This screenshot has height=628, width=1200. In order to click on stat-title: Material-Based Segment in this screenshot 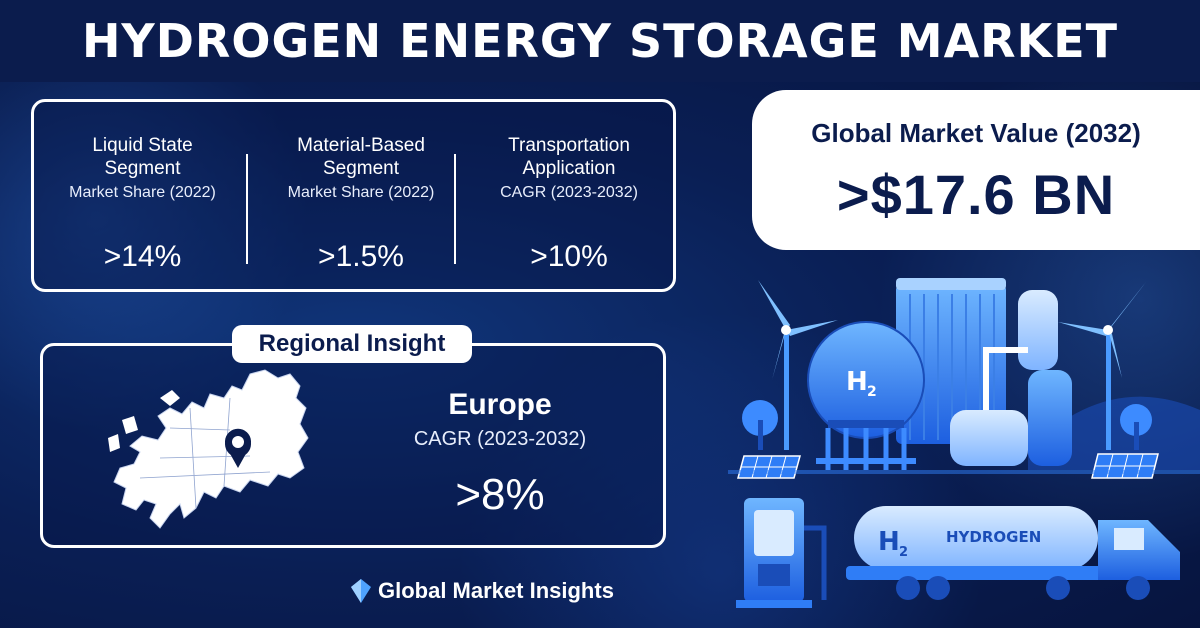, I will do `click(361, 157)`.